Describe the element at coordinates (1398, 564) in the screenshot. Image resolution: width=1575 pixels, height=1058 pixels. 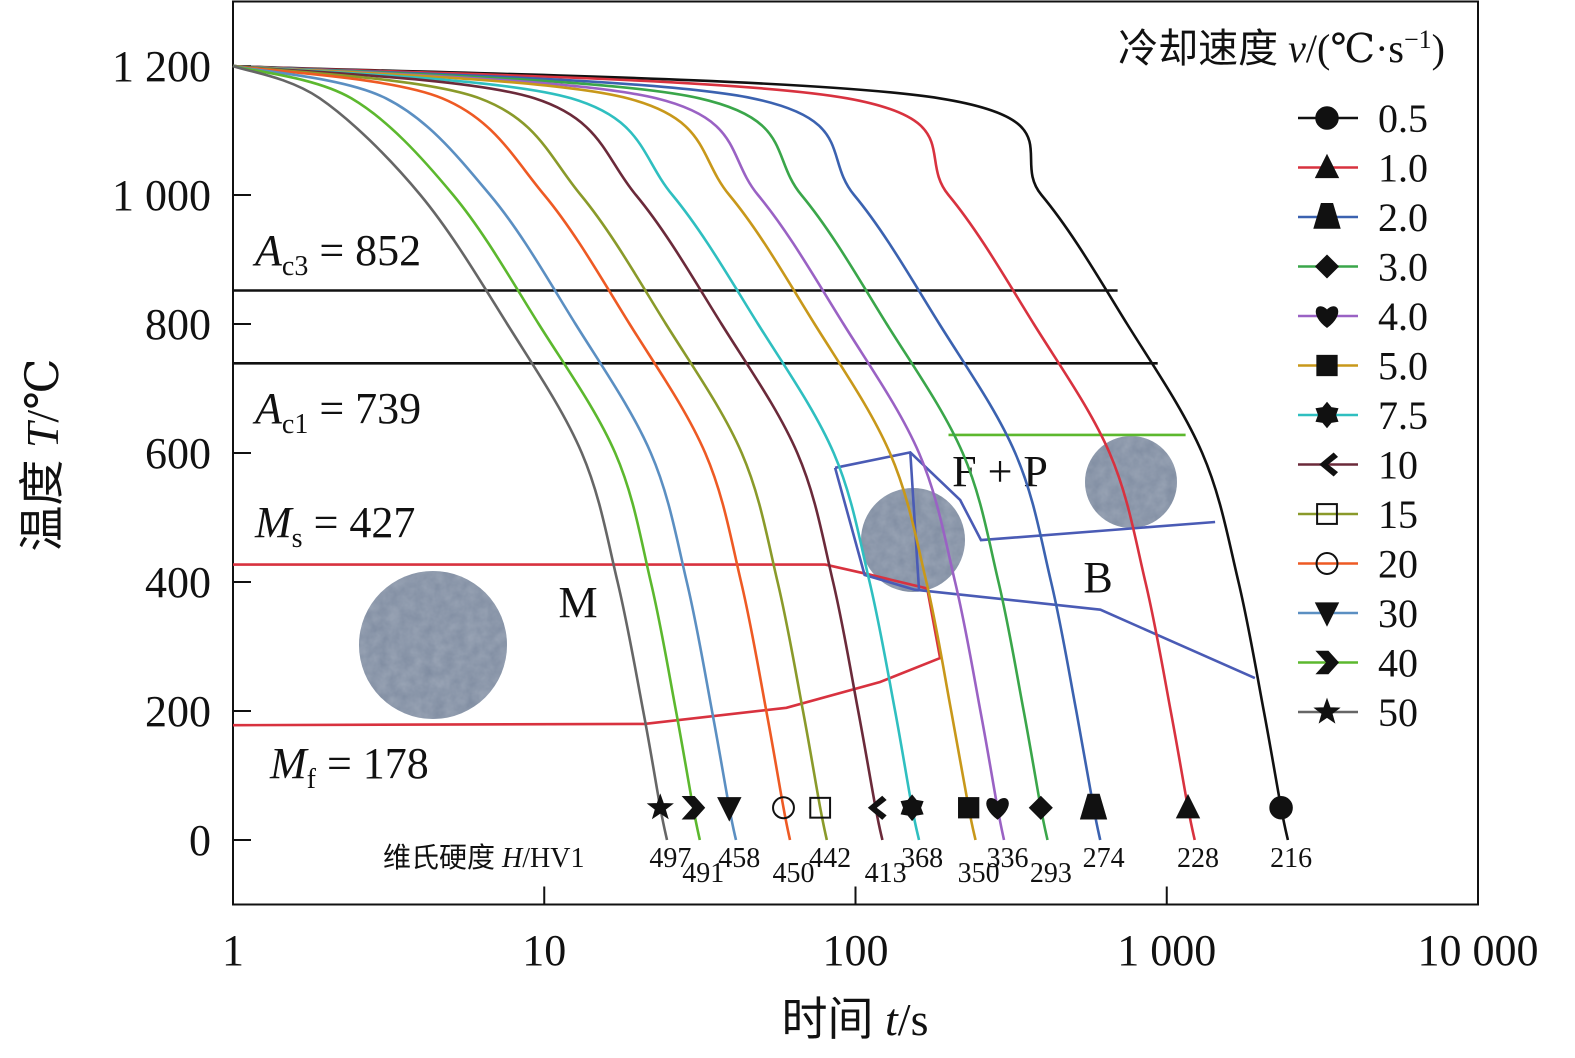
I see `legend-label: 20` at that location.